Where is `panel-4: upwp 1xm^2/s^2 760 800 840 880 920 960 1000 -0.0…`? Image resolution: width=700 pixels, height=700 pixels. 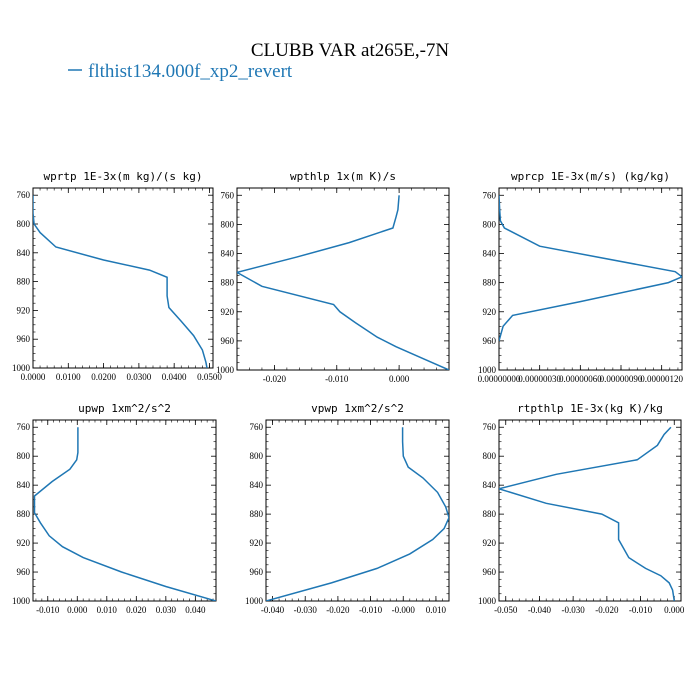
panel-4: upwp 1xm^2/s^2 760 800 840 880 920 960 1000 -0.0… is located at coordinates (114, 508).